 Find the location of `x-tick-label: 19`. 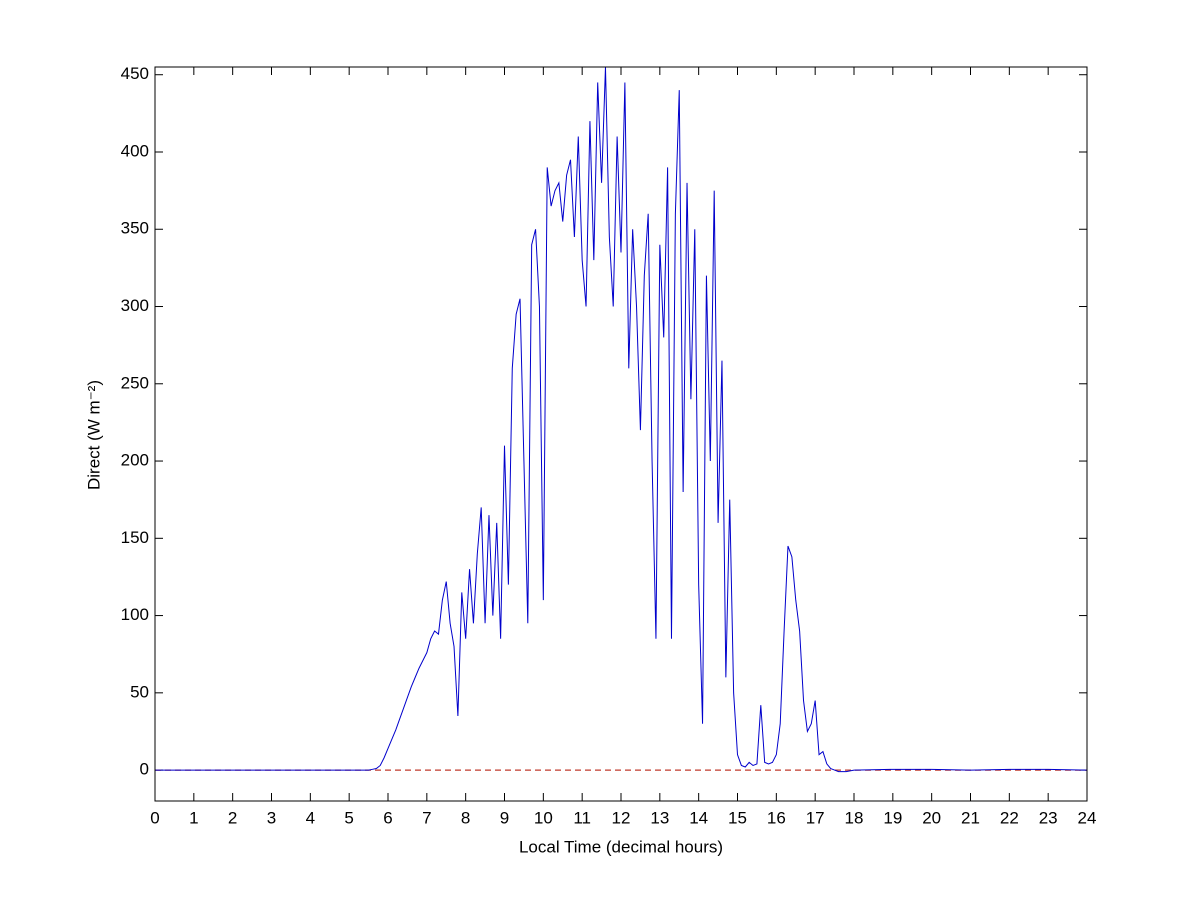

x-tick-label: 19 is located at coordinates (892, 817).